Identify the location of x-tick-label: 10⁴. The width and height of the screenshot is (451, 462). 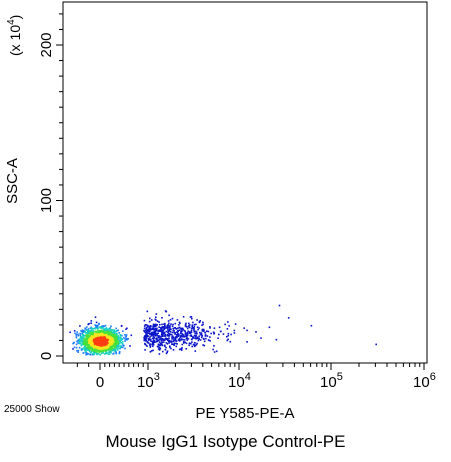
(239, 381).